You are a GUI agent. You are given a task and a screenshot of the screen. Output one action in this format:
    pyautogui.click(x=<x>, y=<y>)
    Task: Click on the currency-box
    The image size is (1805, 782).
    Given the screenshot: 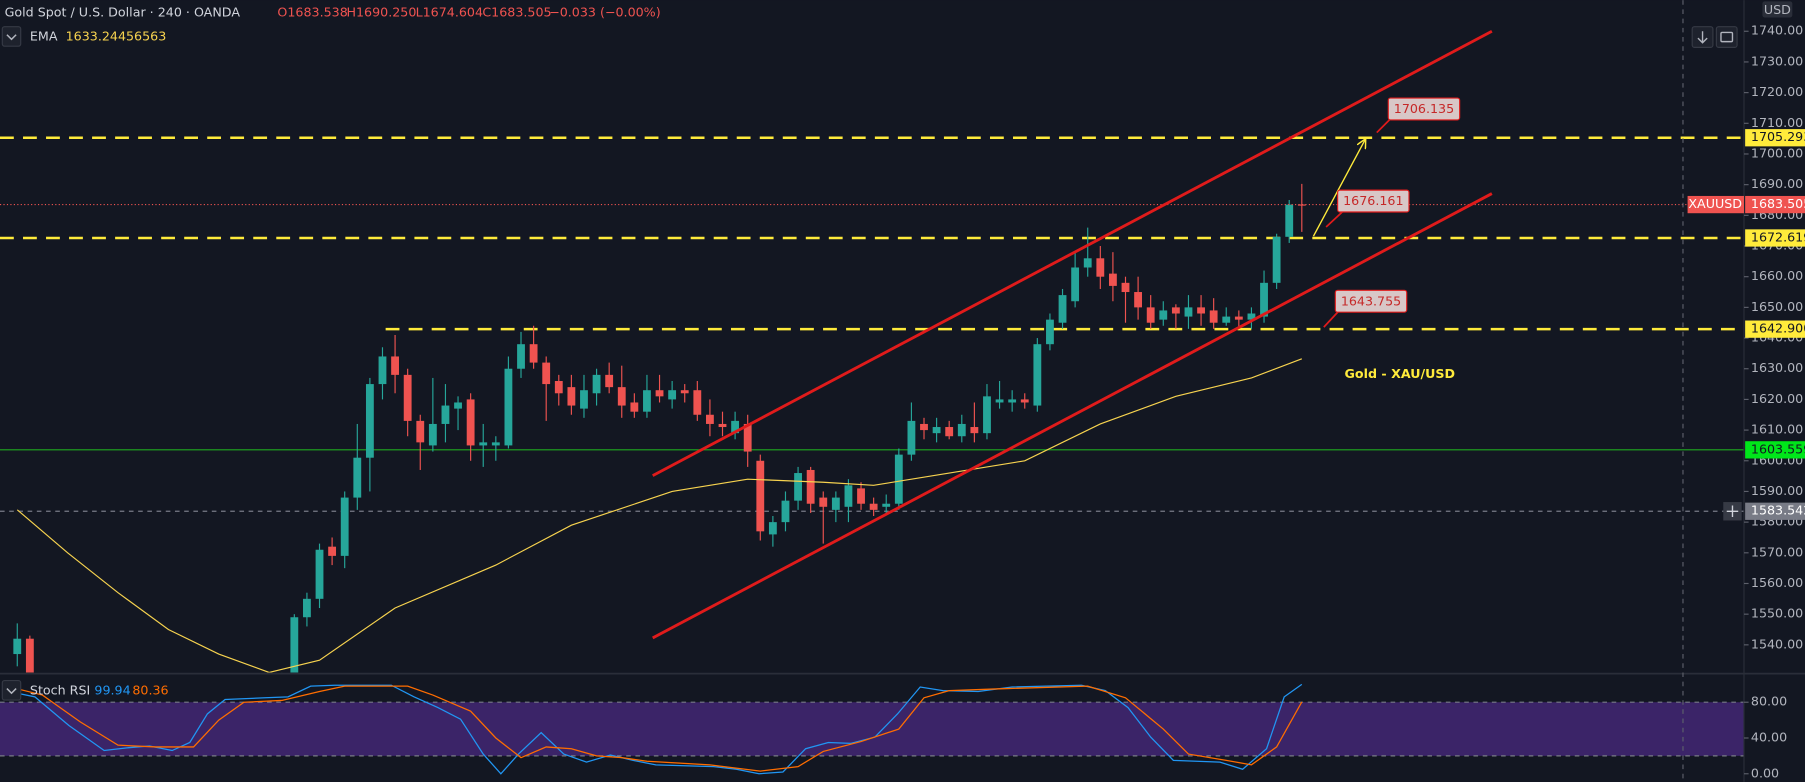 What is the action you would take?
    pyautogui.click(x=1777, y=9)
    